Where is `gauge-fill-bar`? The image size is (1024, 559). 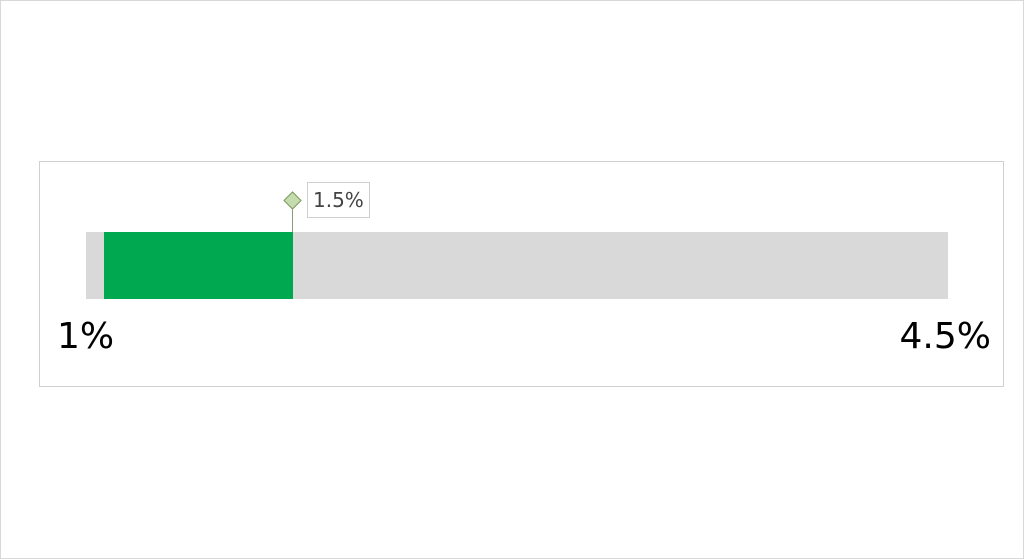
gauge-fill-bar is located at coordinates (198, 265).